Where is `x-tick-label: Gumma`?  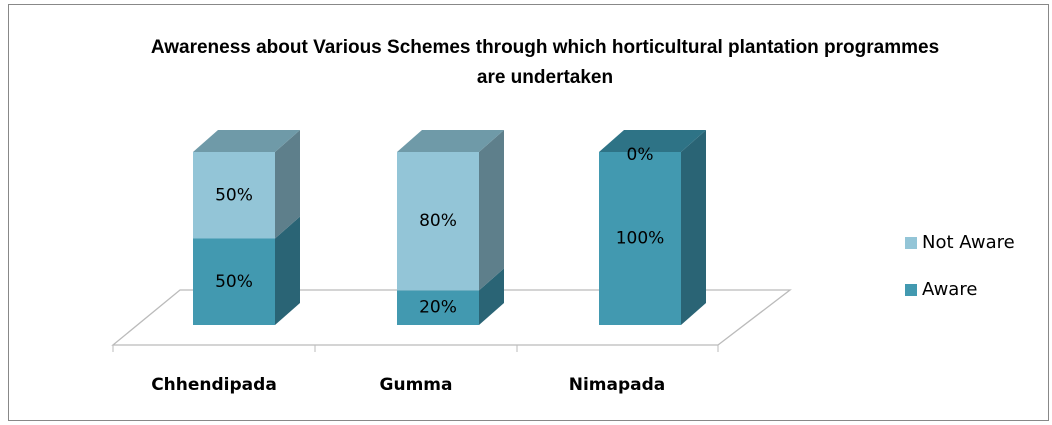
x-tick-label: Gumma is located at coordinates (416, 385).